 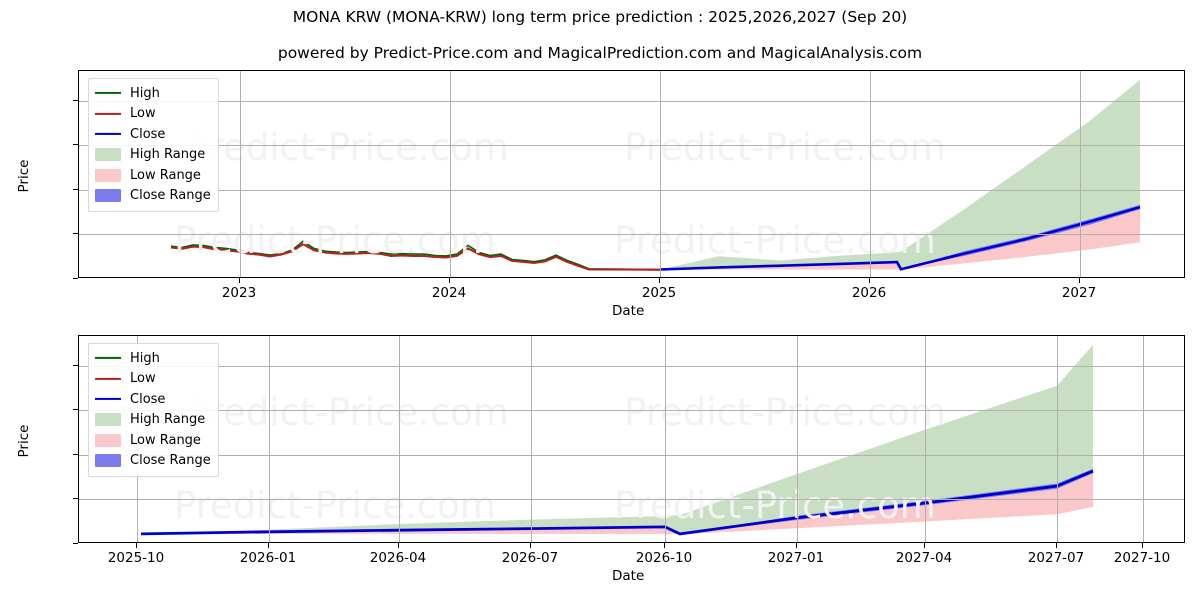 I want to click on legend-swatch-close-icon, so click(x=108, y=399).